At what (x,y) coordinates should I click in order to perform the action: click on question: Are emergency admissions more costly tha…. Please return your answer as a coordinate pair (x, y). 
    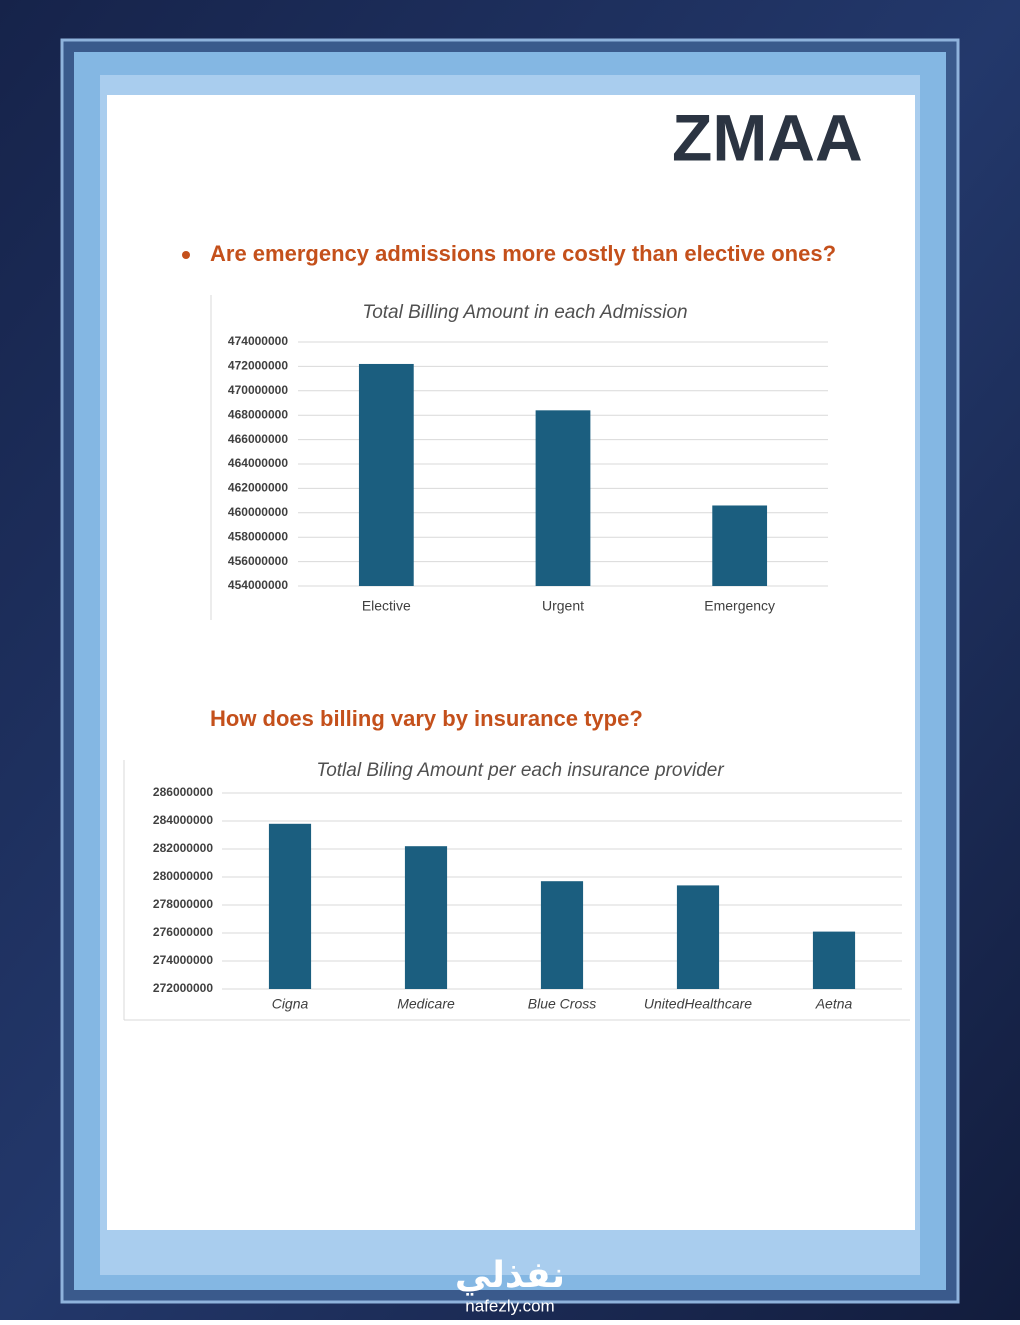
    Looking at the image, I should click on (523, 253).